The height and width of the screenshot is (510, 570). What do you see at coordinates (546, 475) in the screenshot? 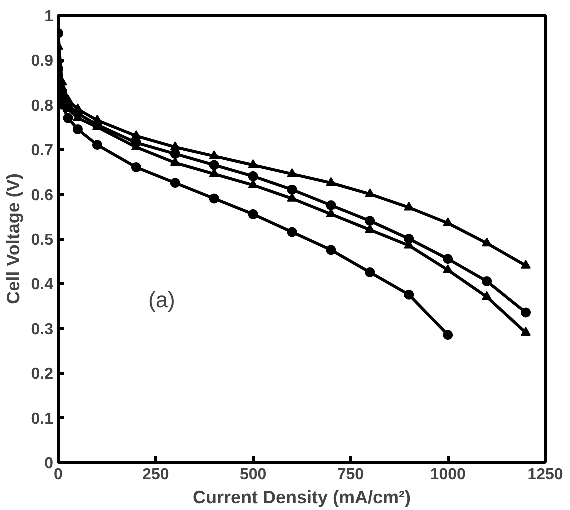
I see `x-tick-label: 1250` at bounding box center [546, 475].